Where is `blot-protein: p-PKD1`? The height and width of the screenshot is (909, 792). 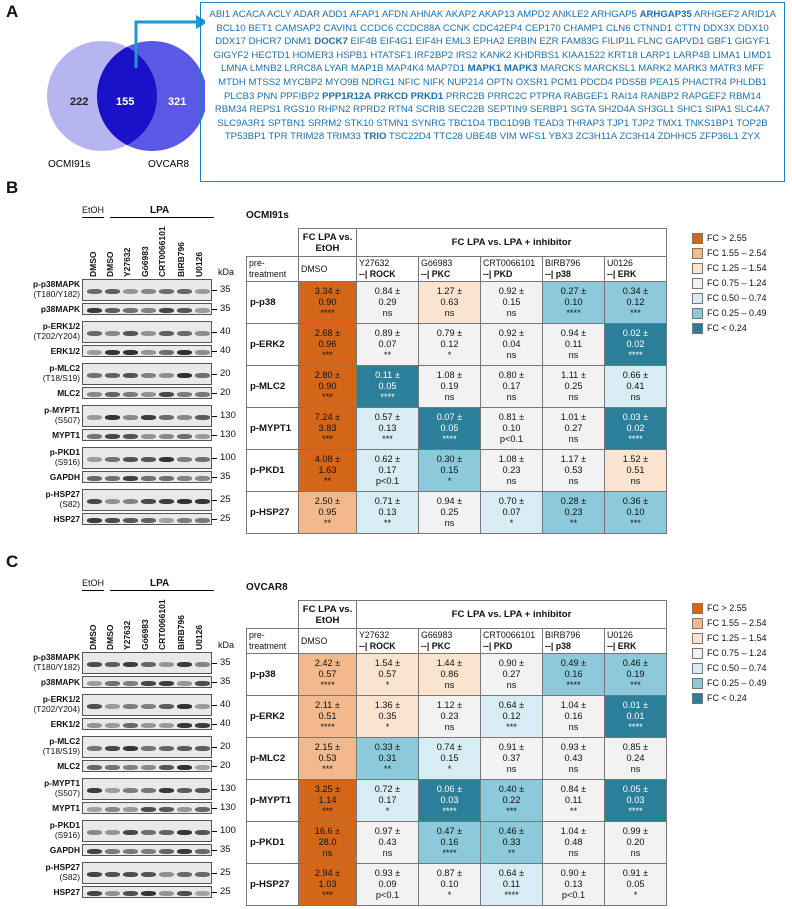
blot-protein: p-PKD1 is located at coordinates (64, 825).